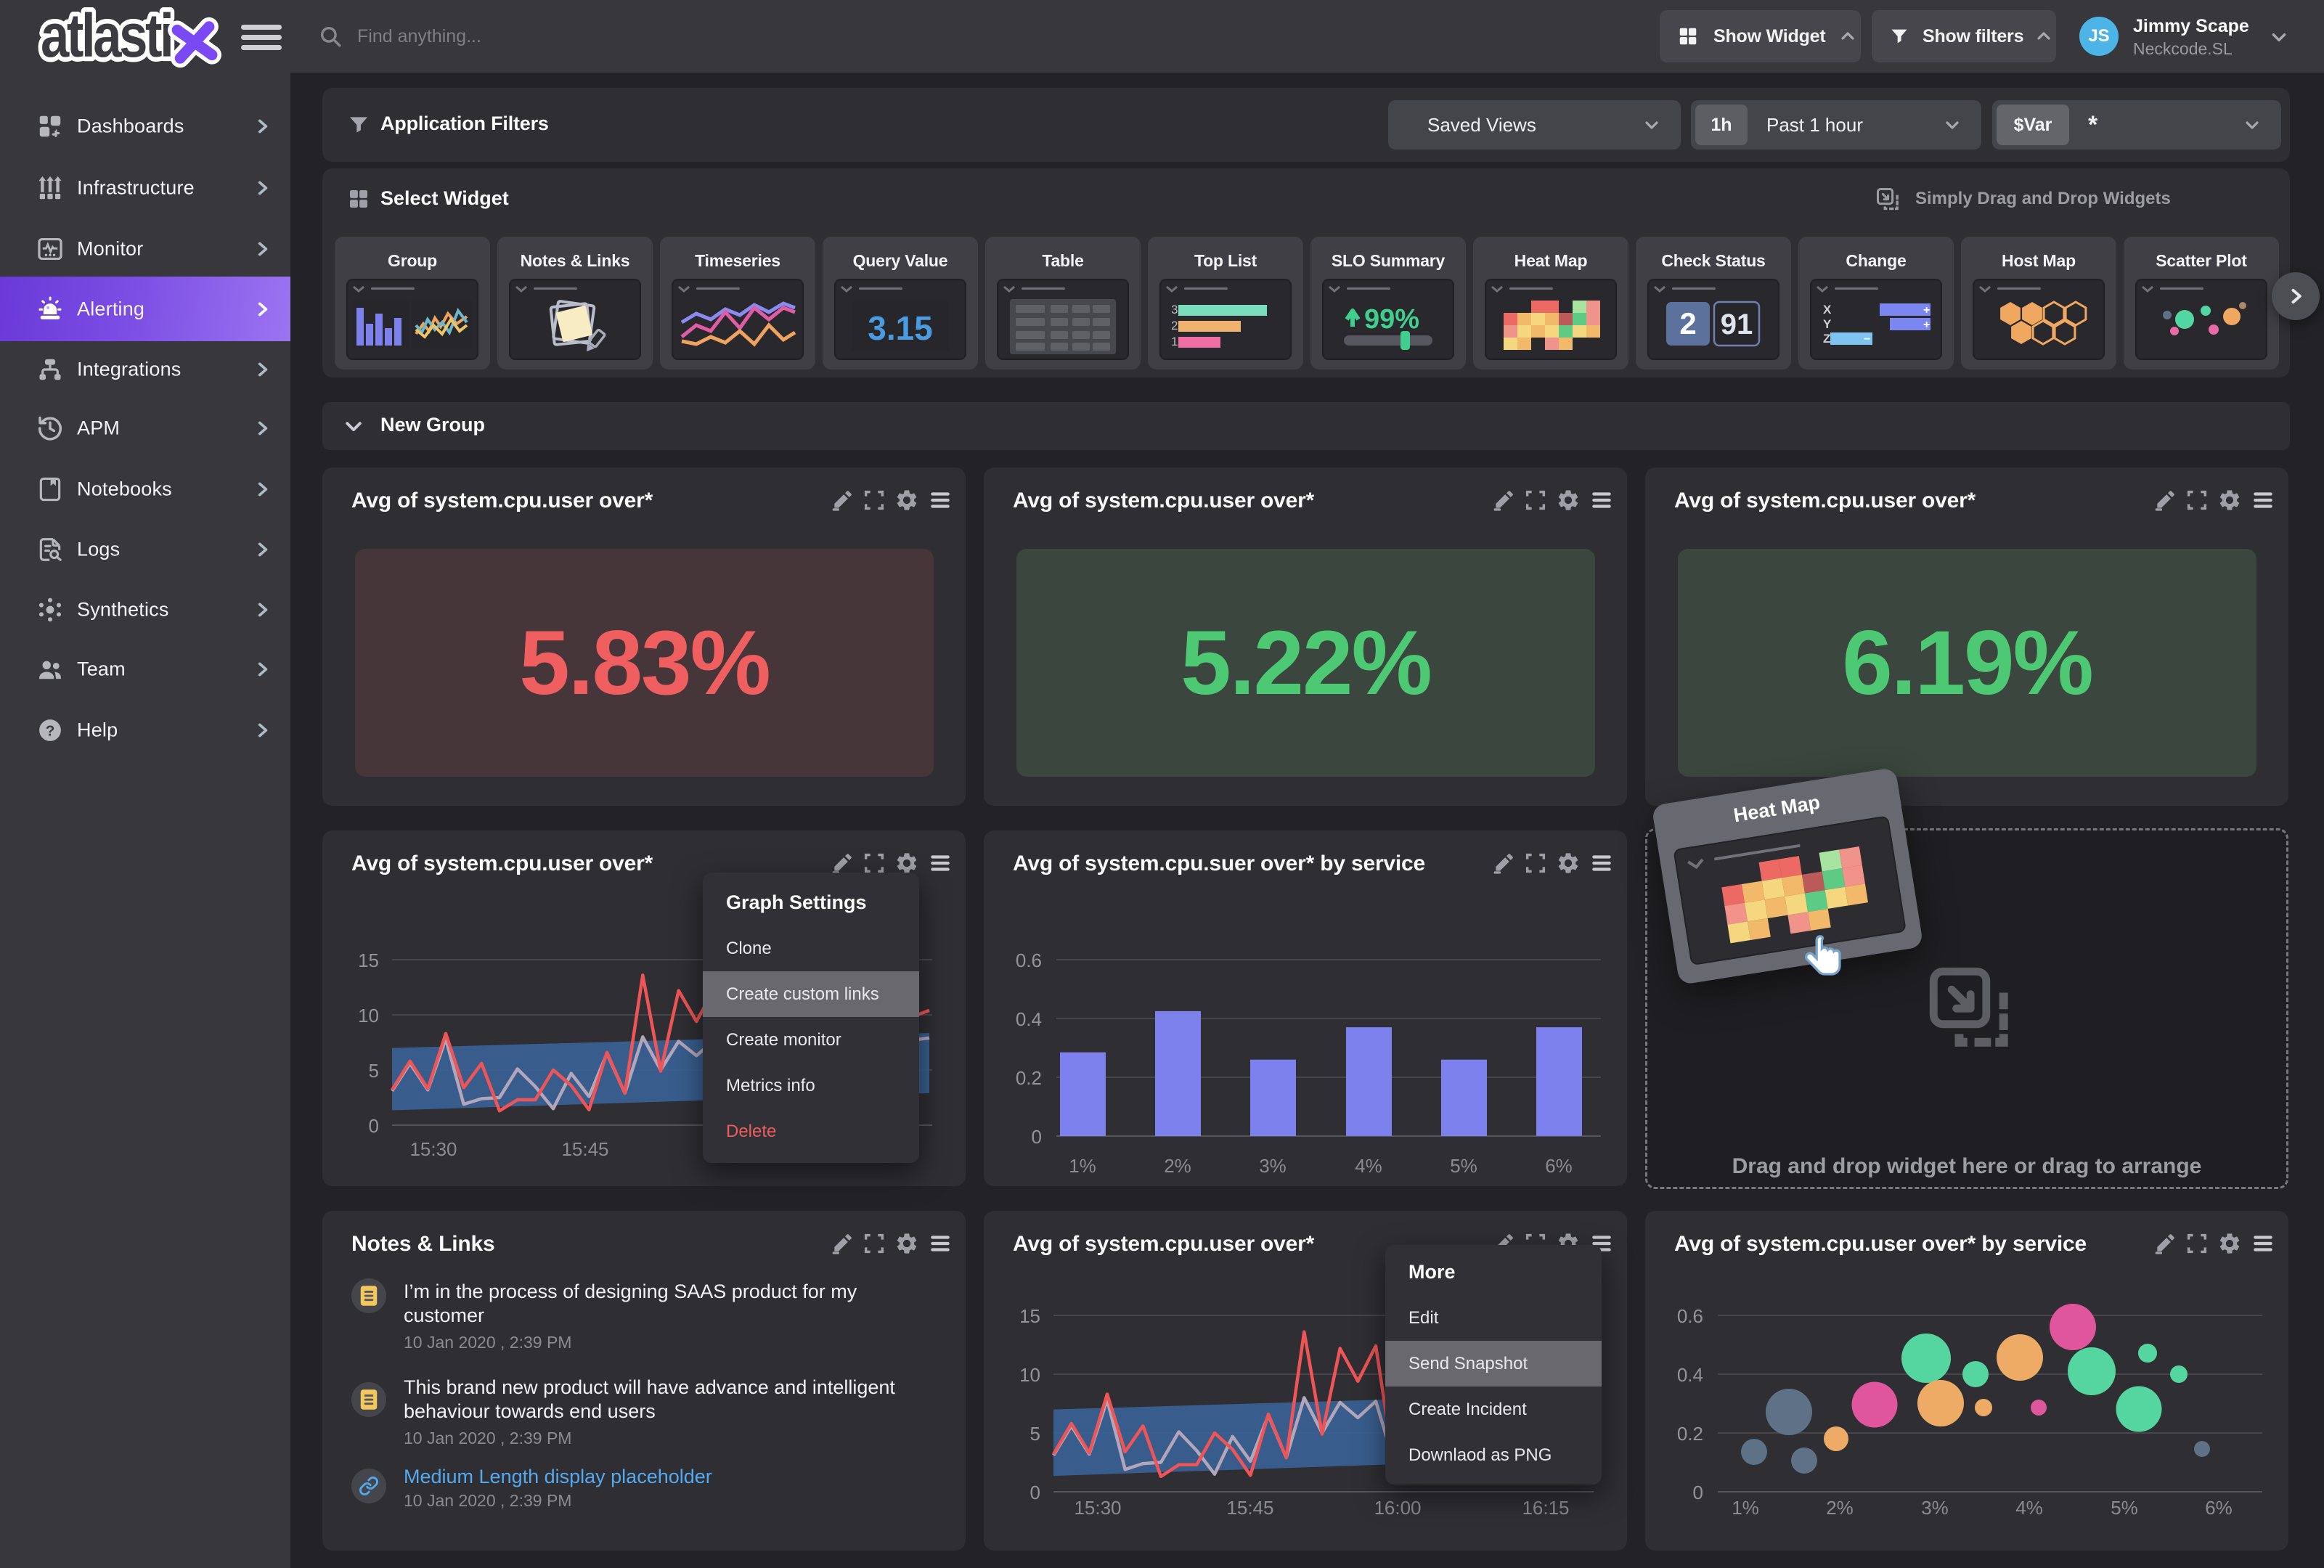 Image resolution: width=2324 pixels, height=1568 pixels. Describe the element at coordinates (1545, 1508) in the screenshot. I see `svg-text: 16:15` at that location.